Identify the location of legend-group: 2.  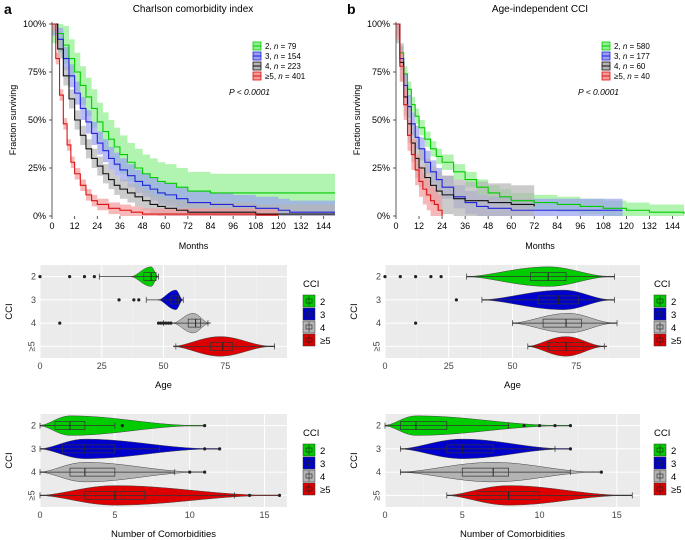
(616, 46).